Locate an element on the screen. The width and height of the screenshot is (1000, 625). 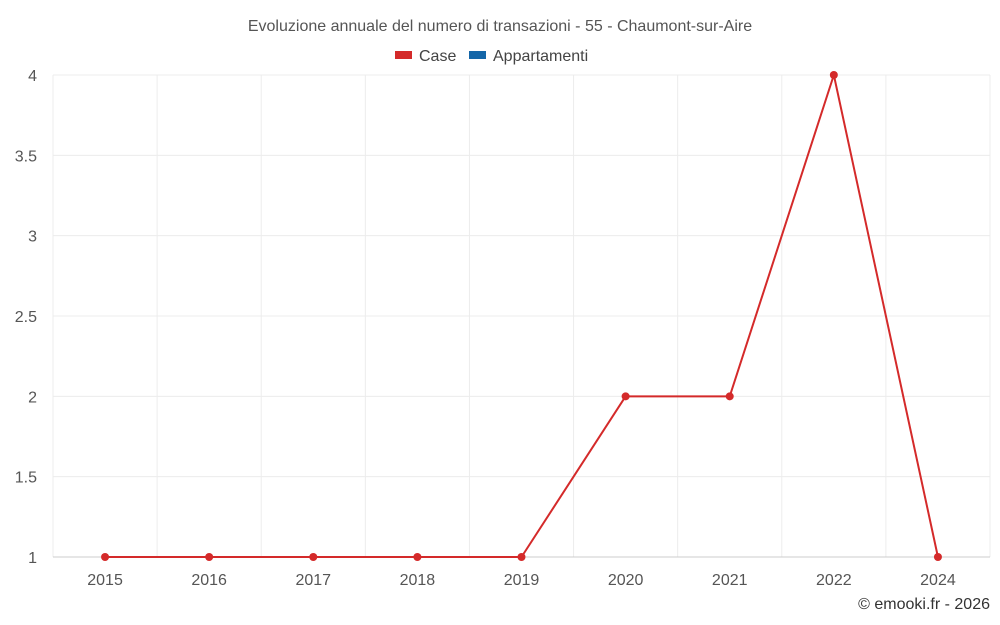
y-tick-label: 2.5 is located at coordinates (26, 317).